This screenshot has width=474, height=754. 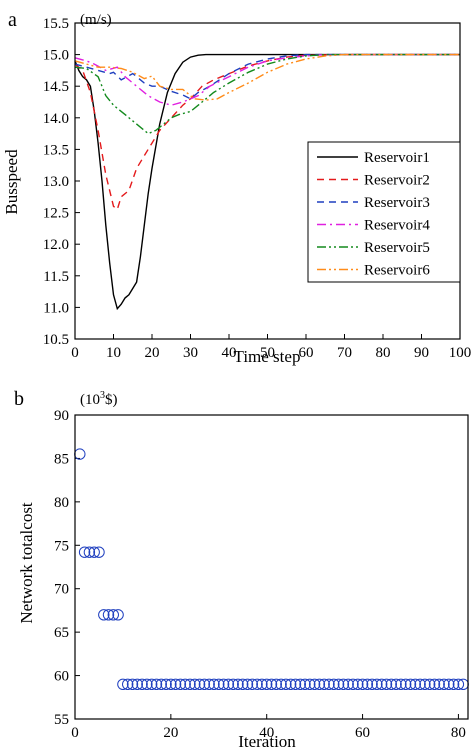 What do you see at coordinates (75, 733) in the screenshot?
I see `x-tick-label-b: 0` at bounding box center [75, 733].